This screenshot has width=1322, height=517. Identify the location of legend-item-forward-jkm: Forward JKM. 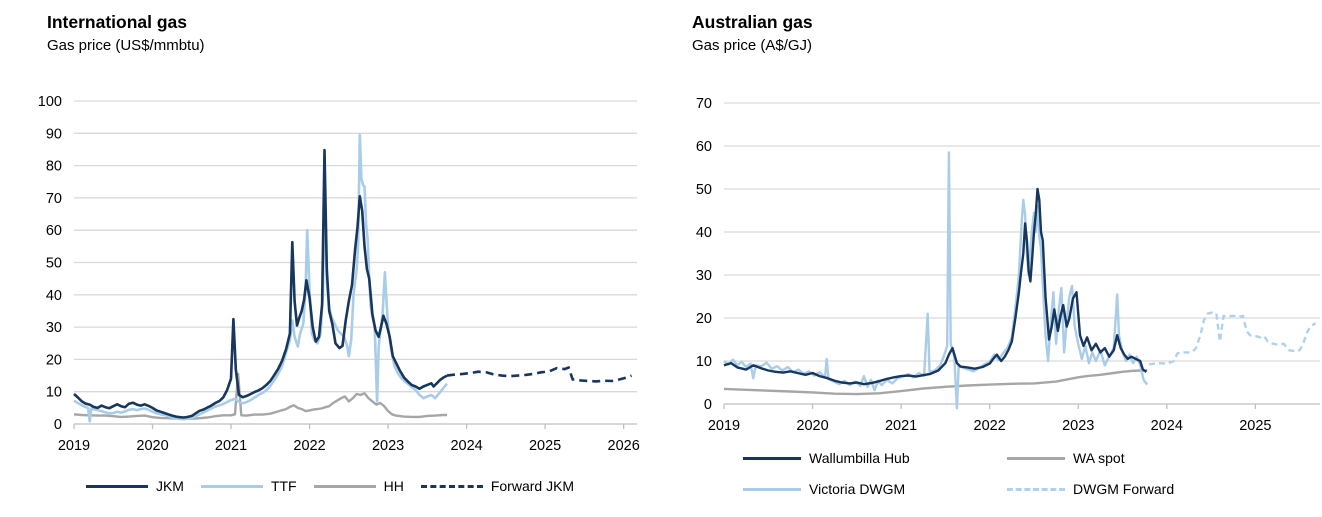
(497, 486).